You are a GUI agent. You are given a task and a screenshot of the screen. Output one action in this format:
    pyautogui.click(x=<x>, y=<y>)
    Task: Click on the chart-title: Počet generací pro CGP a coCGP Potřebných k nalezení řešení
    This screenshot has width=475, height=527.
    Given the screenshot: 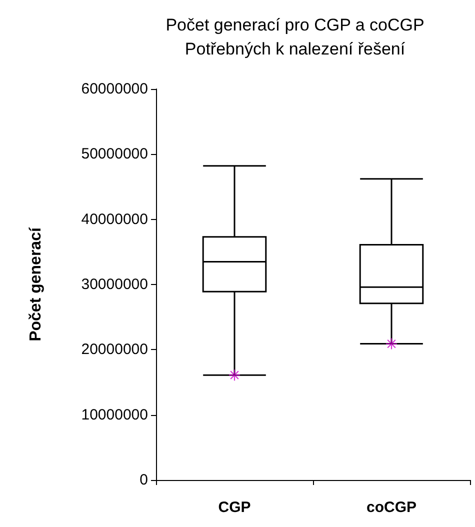 What is the action you would take?
    pyautogui.click(x=295, y=37)
    